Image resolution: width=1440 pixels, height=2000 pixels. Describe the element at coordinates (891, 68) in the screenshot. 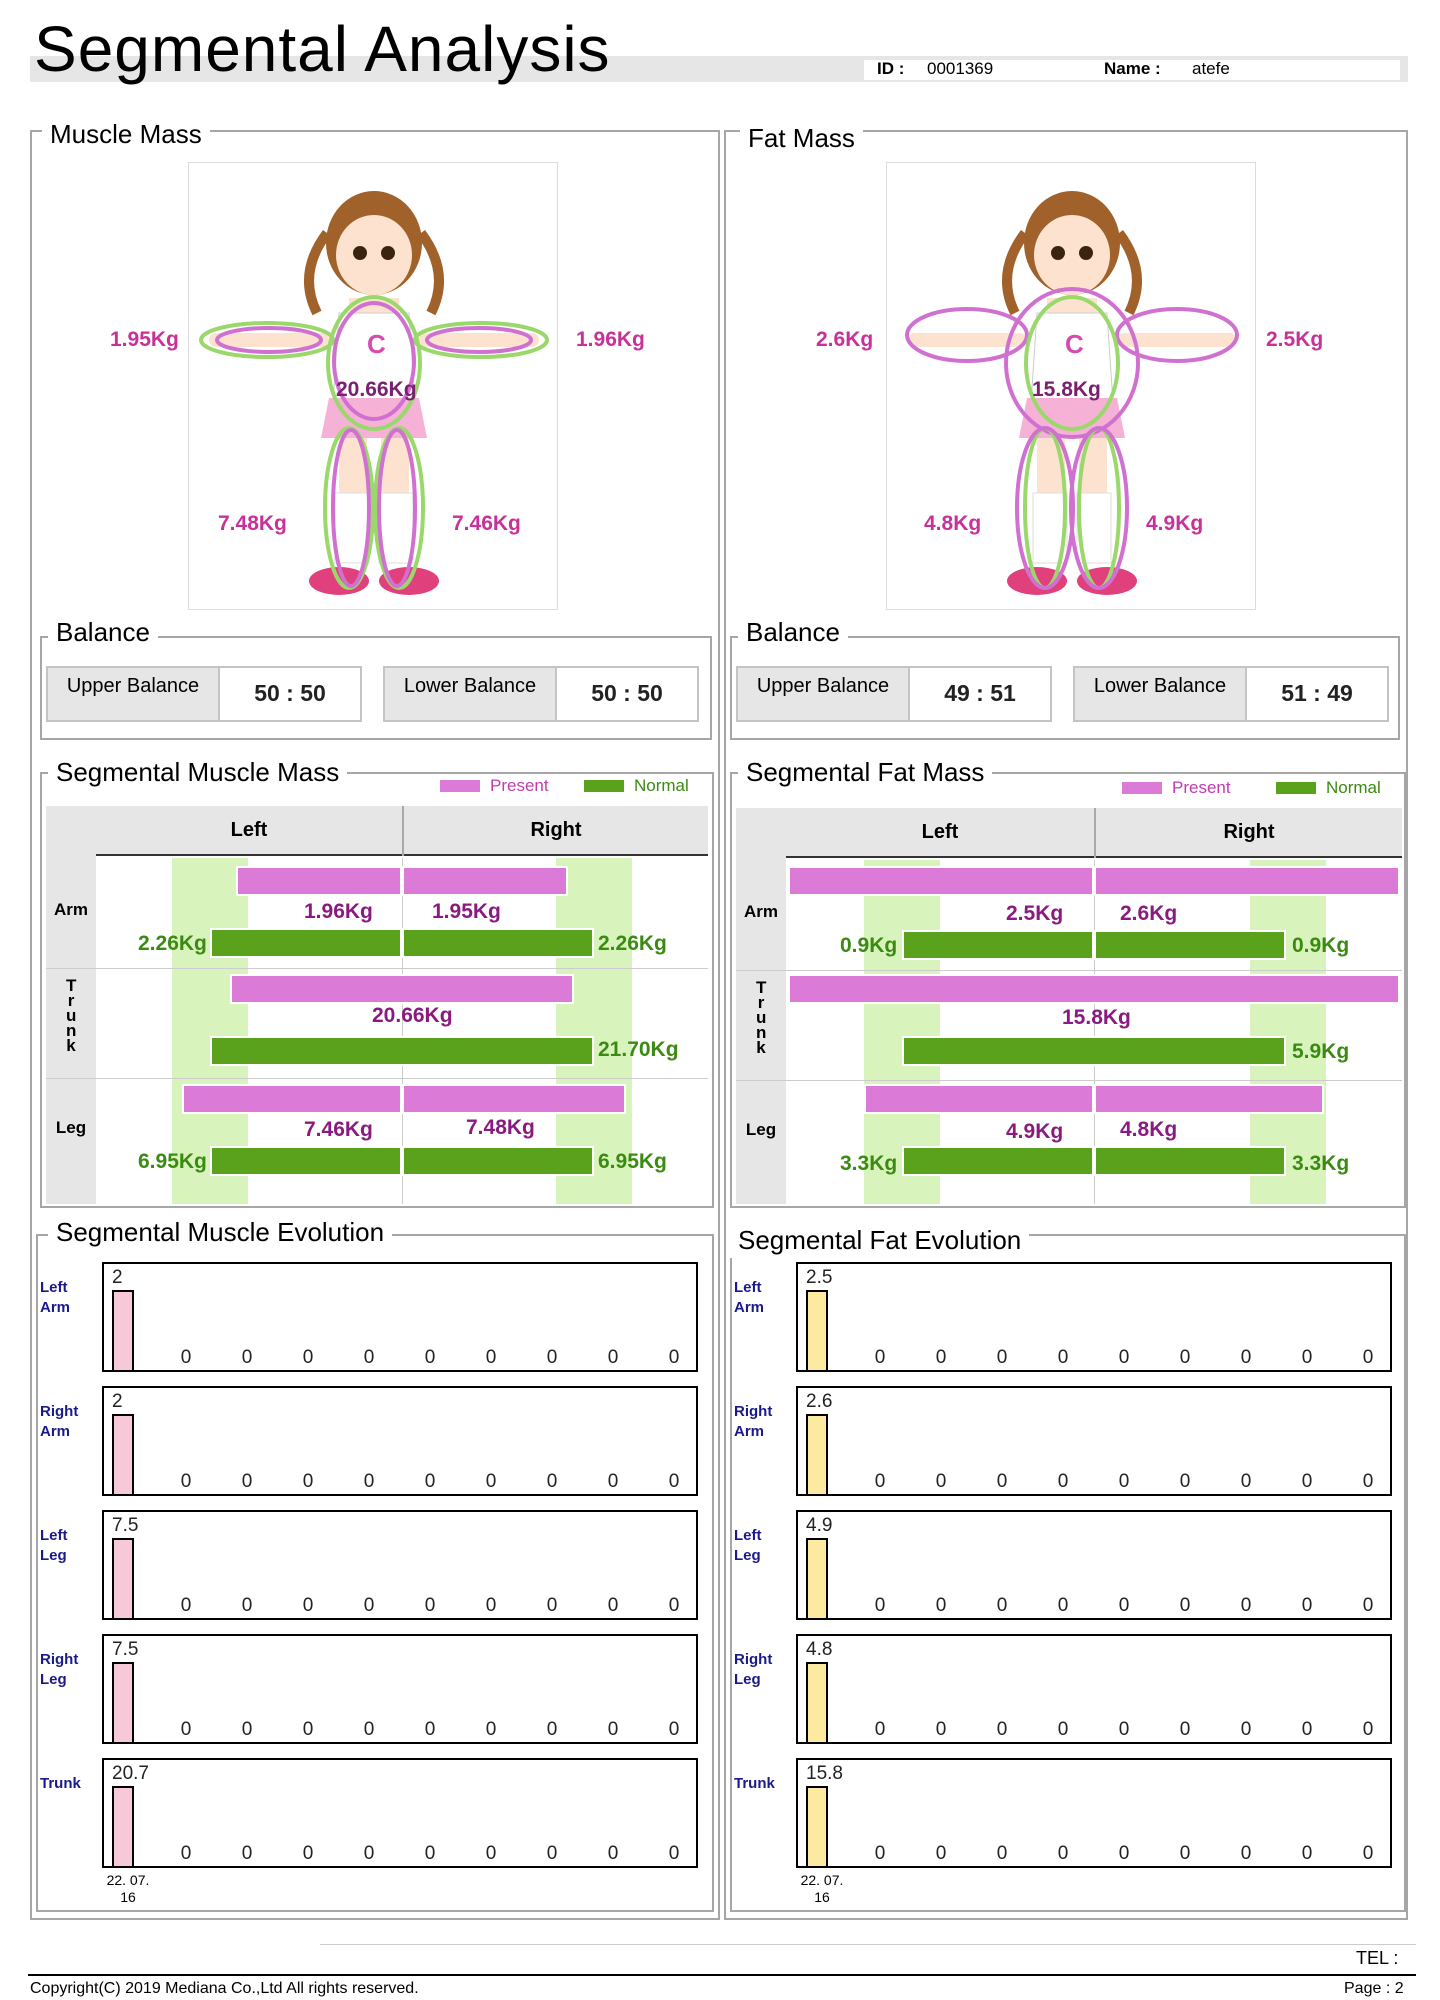

I see `id-label: ID :` at that location.